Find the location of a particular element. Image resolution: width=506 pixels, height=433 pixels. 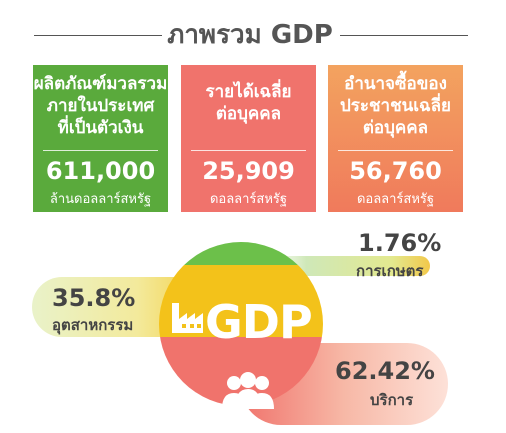

title-rule-right is located at coordinates (404, 35).